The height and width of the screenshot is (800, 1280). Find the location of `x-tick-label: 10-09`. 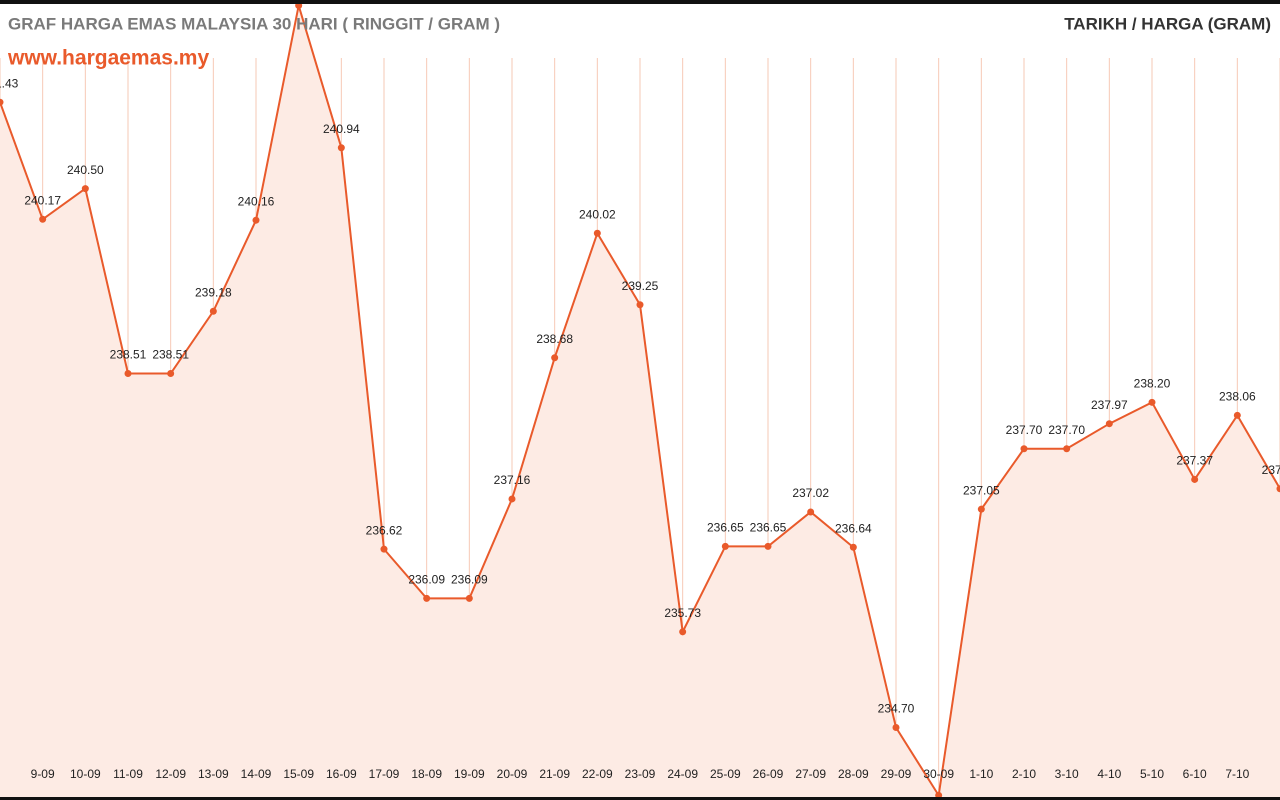

x-tick-label: 10-09 is located at coordinates (85, 774).